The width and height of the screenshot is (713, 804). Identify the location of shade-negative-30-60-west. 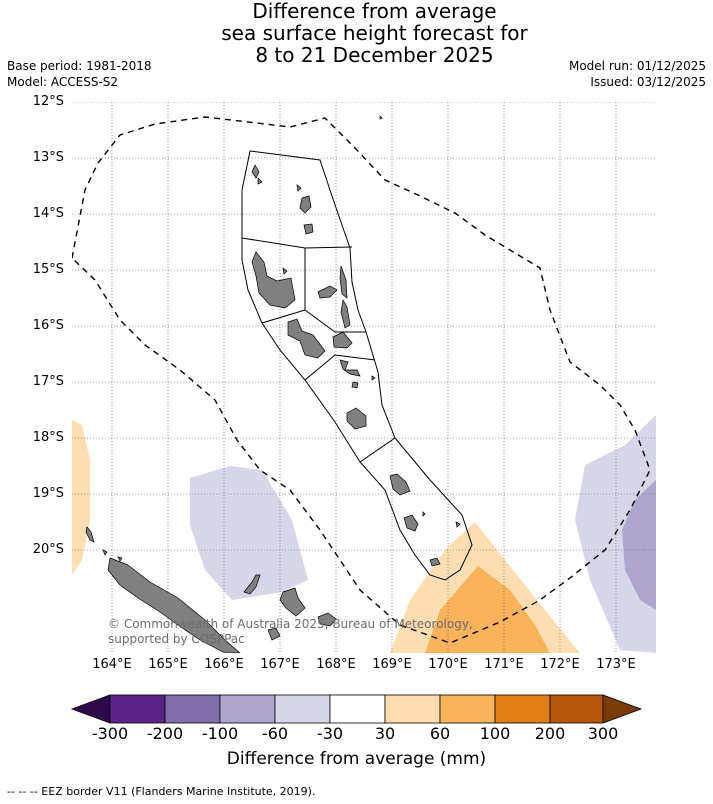
(249, 533).